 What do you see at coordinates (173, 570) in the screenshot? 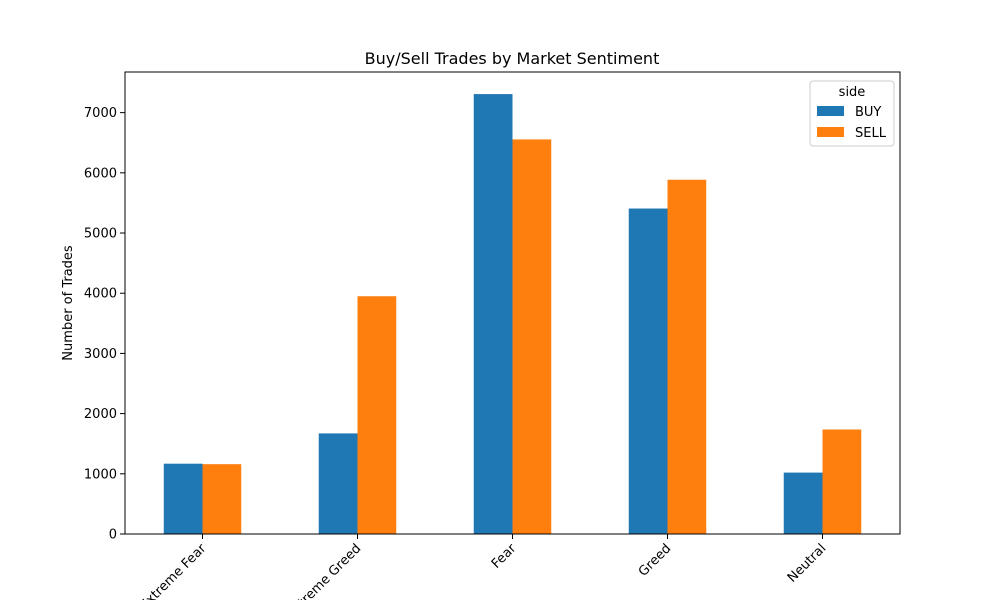
I see `x-tick-label: Extreme Fear` at bounding box center [173, 570].